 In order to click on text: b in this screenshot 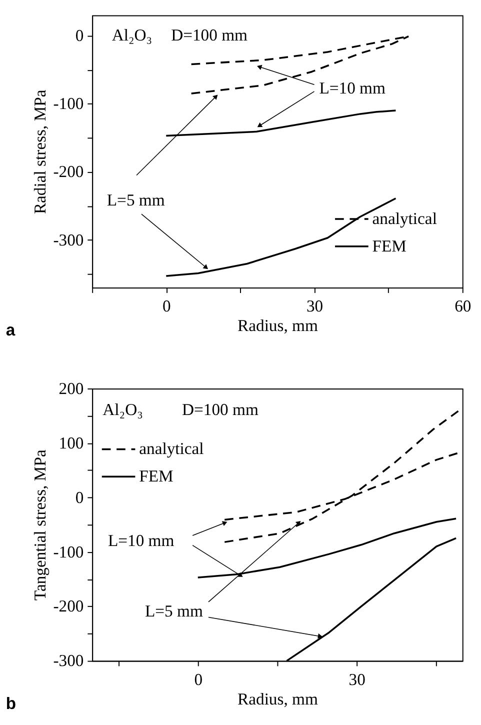, I will do `click(11, 703)`.